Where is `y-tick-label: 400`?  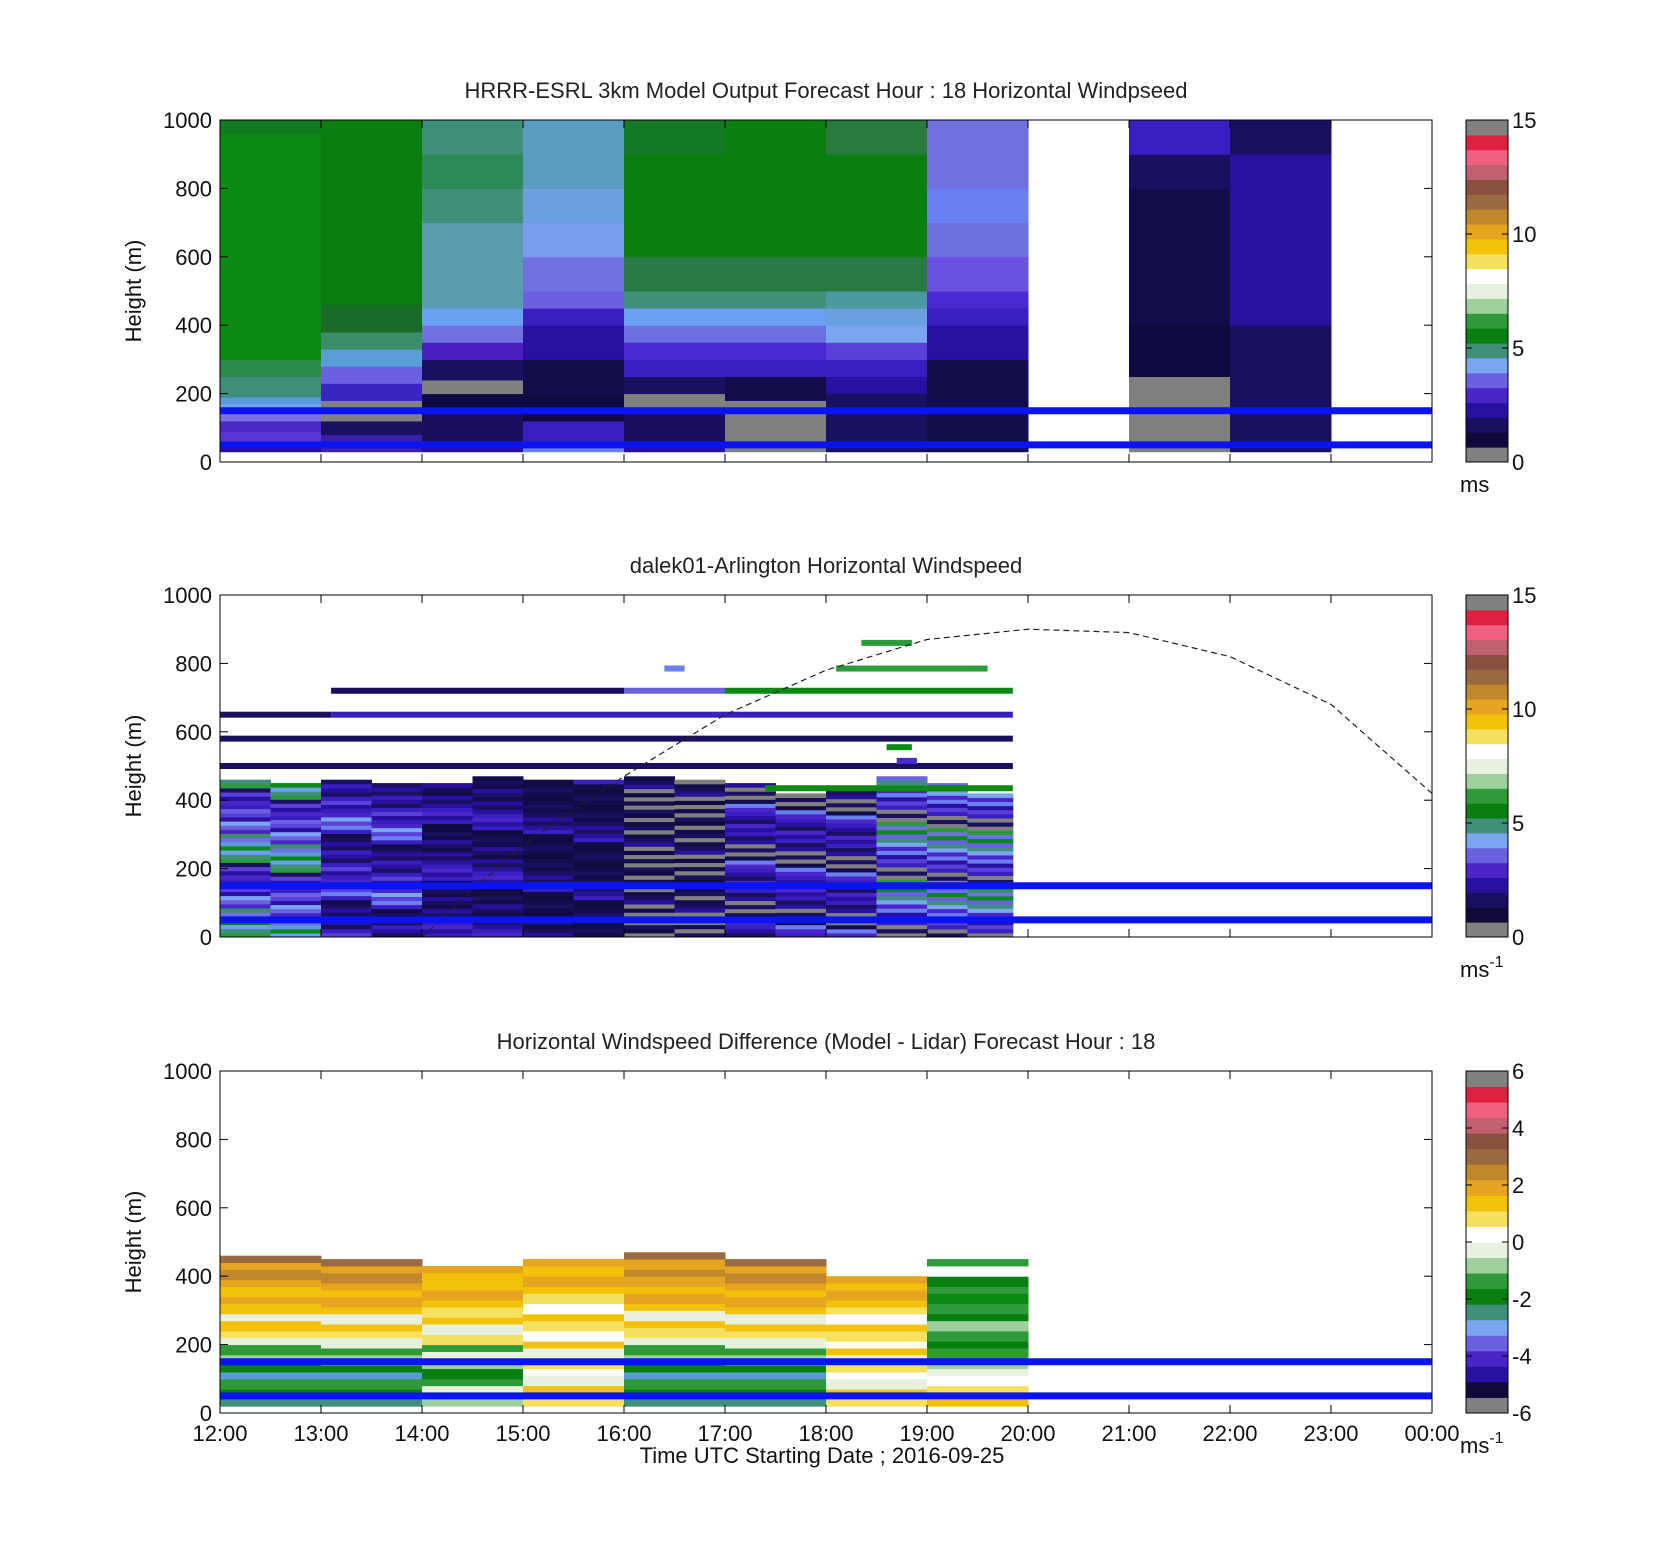
y-tick-label: 400 is located at coordinates (193, 325).